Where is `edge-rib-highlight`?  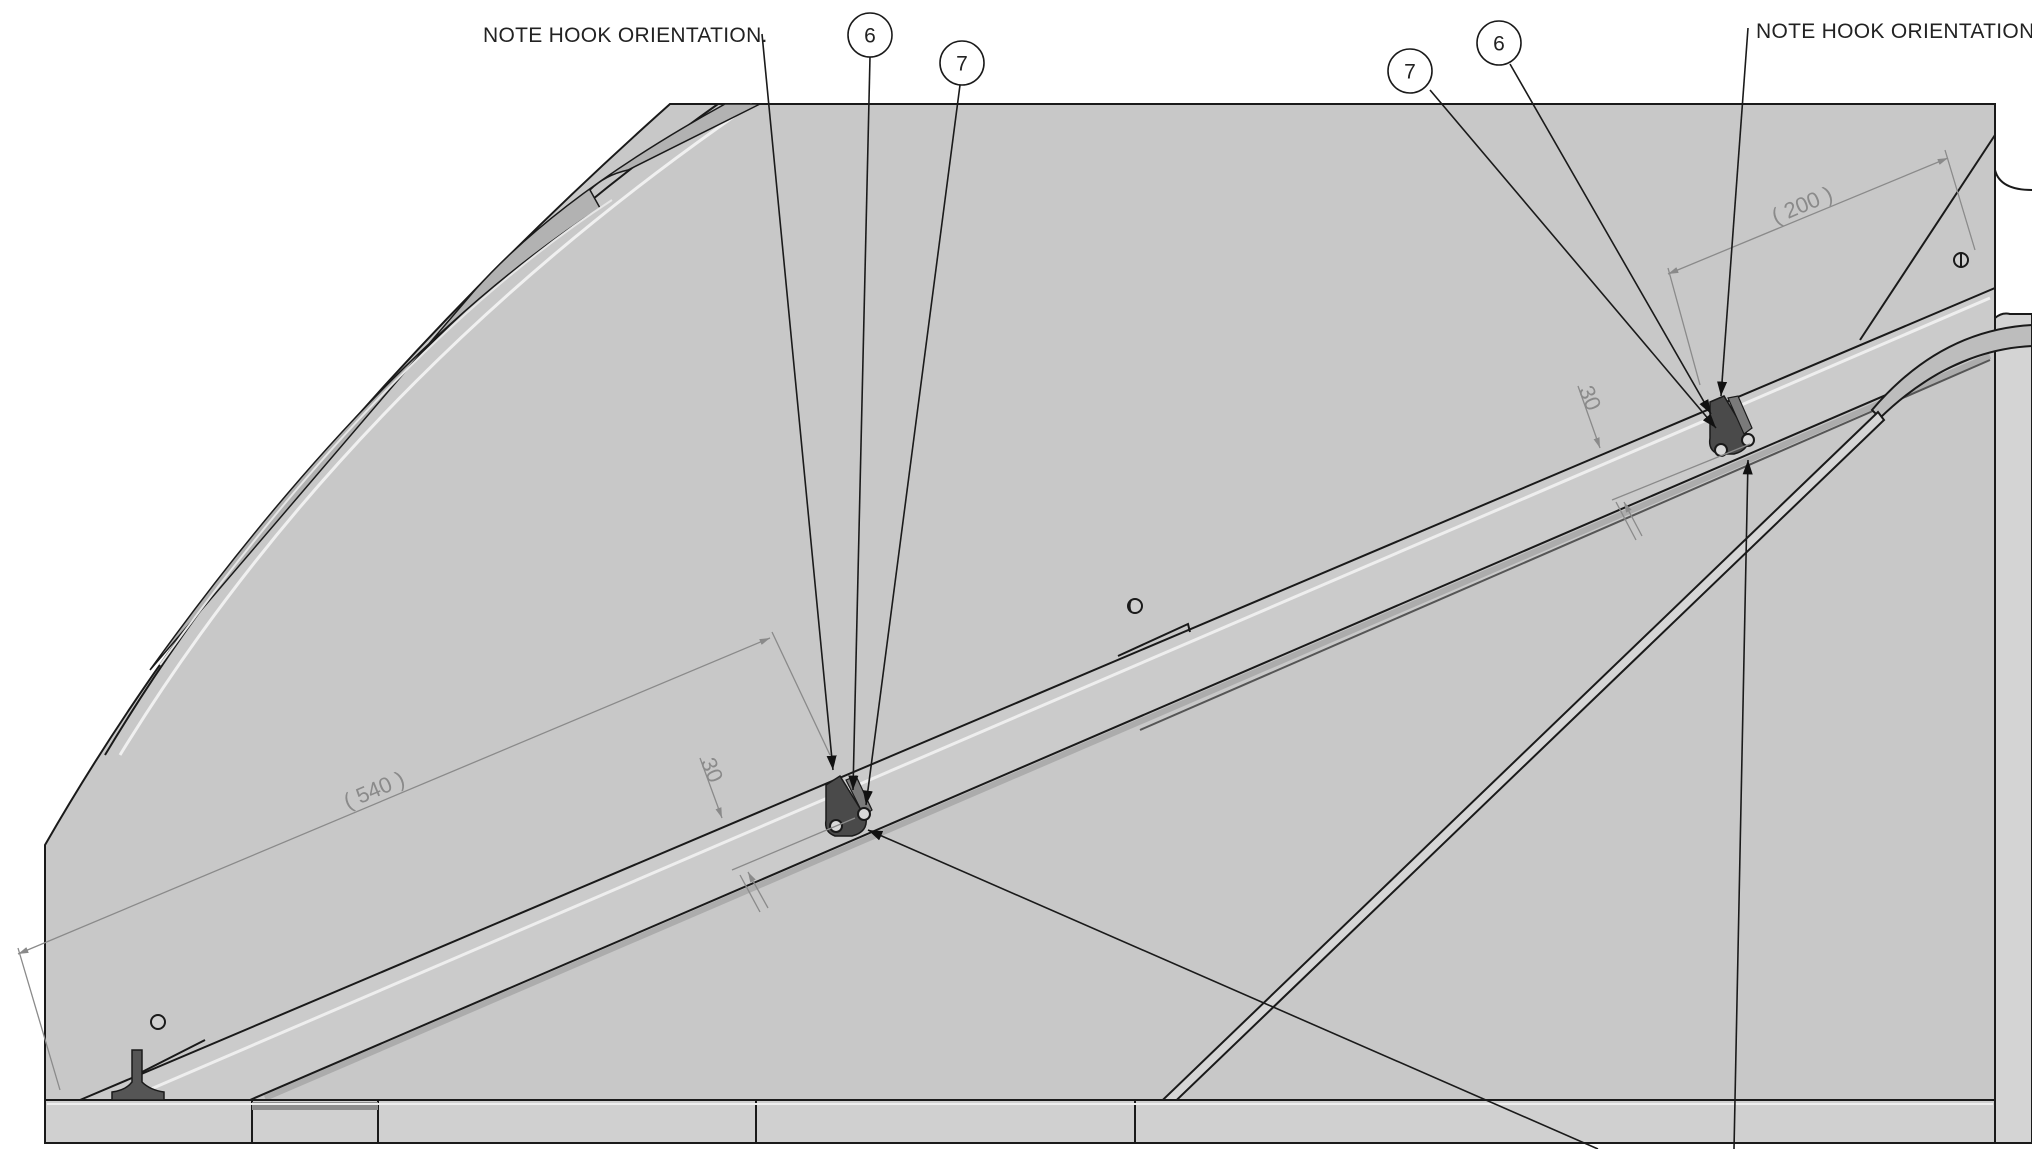 edge-rib-highlight is located at coordinates (386, 432).